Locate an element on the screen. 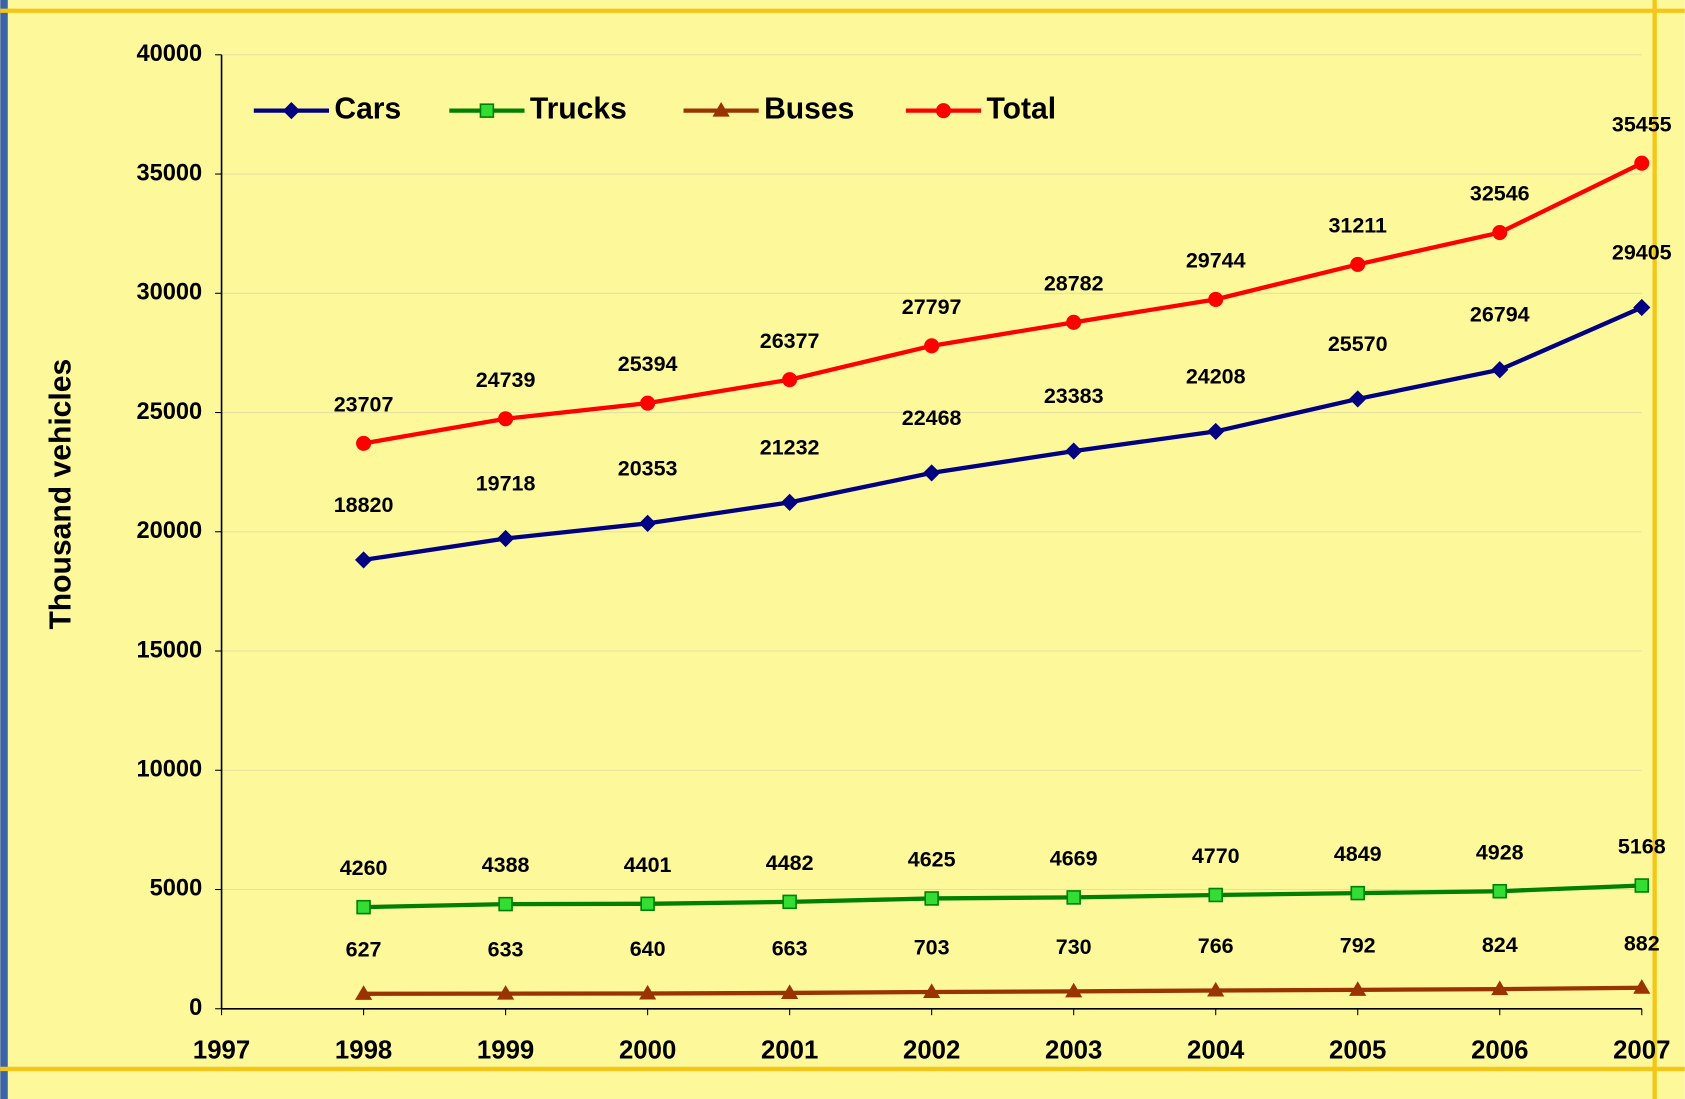 Image resolution: width=1685 pixels, height=1099 pixels. data-label: 26794 is located at coordinates (1500, 315).